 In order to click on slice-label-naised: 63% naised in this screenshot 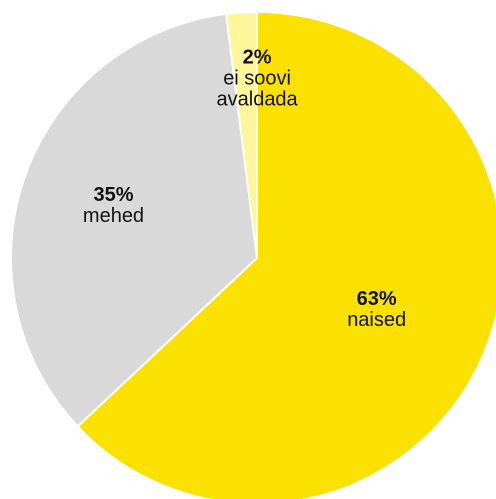, I will do `click(377, 309)`.